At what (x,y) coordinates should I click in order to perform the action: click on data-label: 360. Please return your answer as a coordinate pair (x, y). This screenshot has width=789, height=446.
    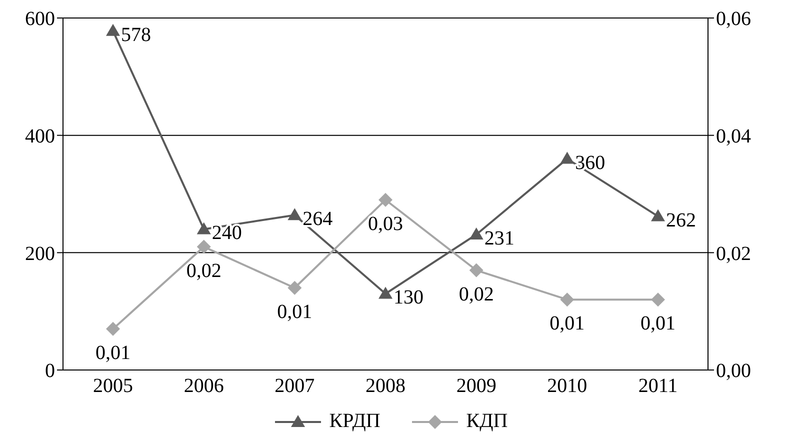
    Looking at the image, I should click on (590, 163).